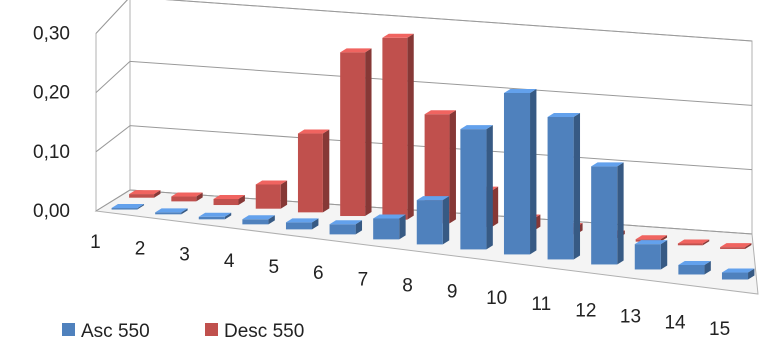  What do you see at coordinates (496, 298) in the screenshot?
I see `x-tick-label: 10` at bounding box center [496, 298].